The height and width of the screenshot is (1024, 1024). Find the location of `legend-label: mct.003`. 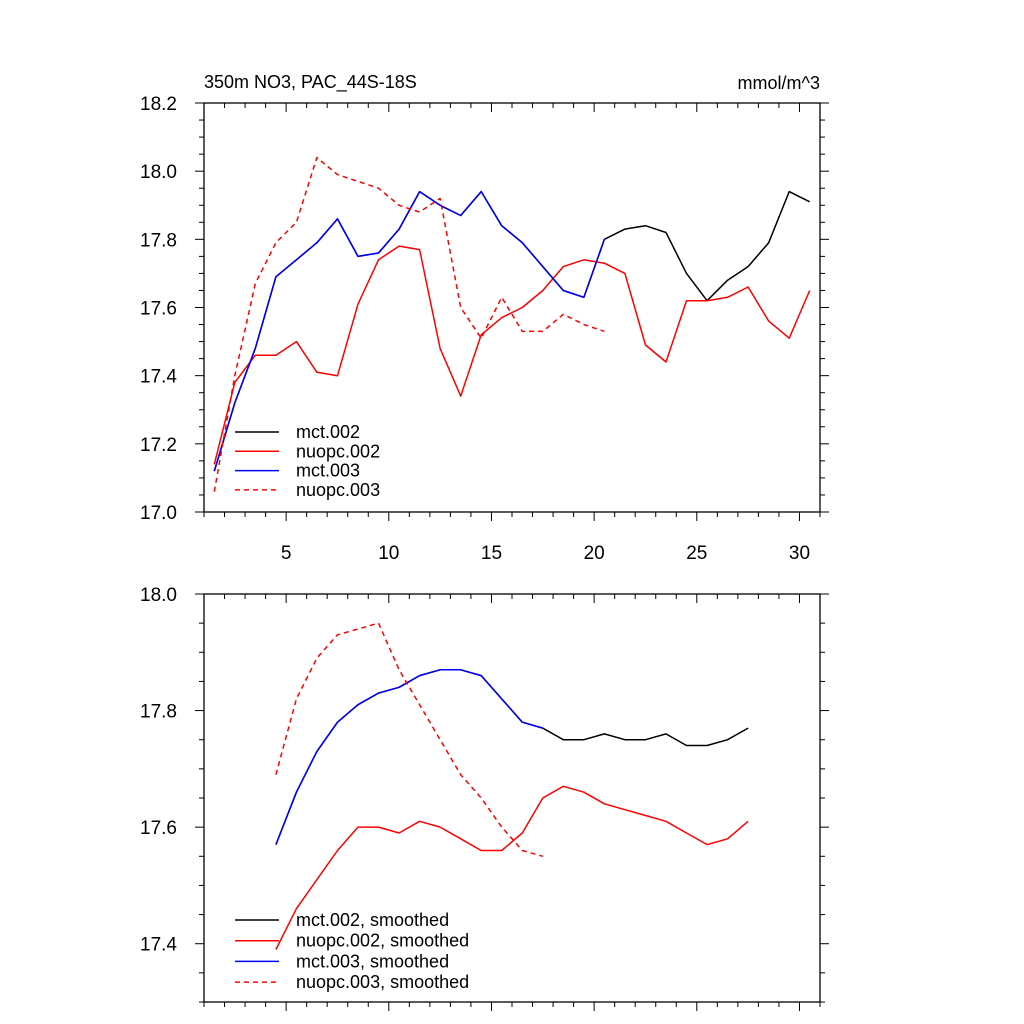

legend-label: mct.003 is located at coordinates (328, 471).